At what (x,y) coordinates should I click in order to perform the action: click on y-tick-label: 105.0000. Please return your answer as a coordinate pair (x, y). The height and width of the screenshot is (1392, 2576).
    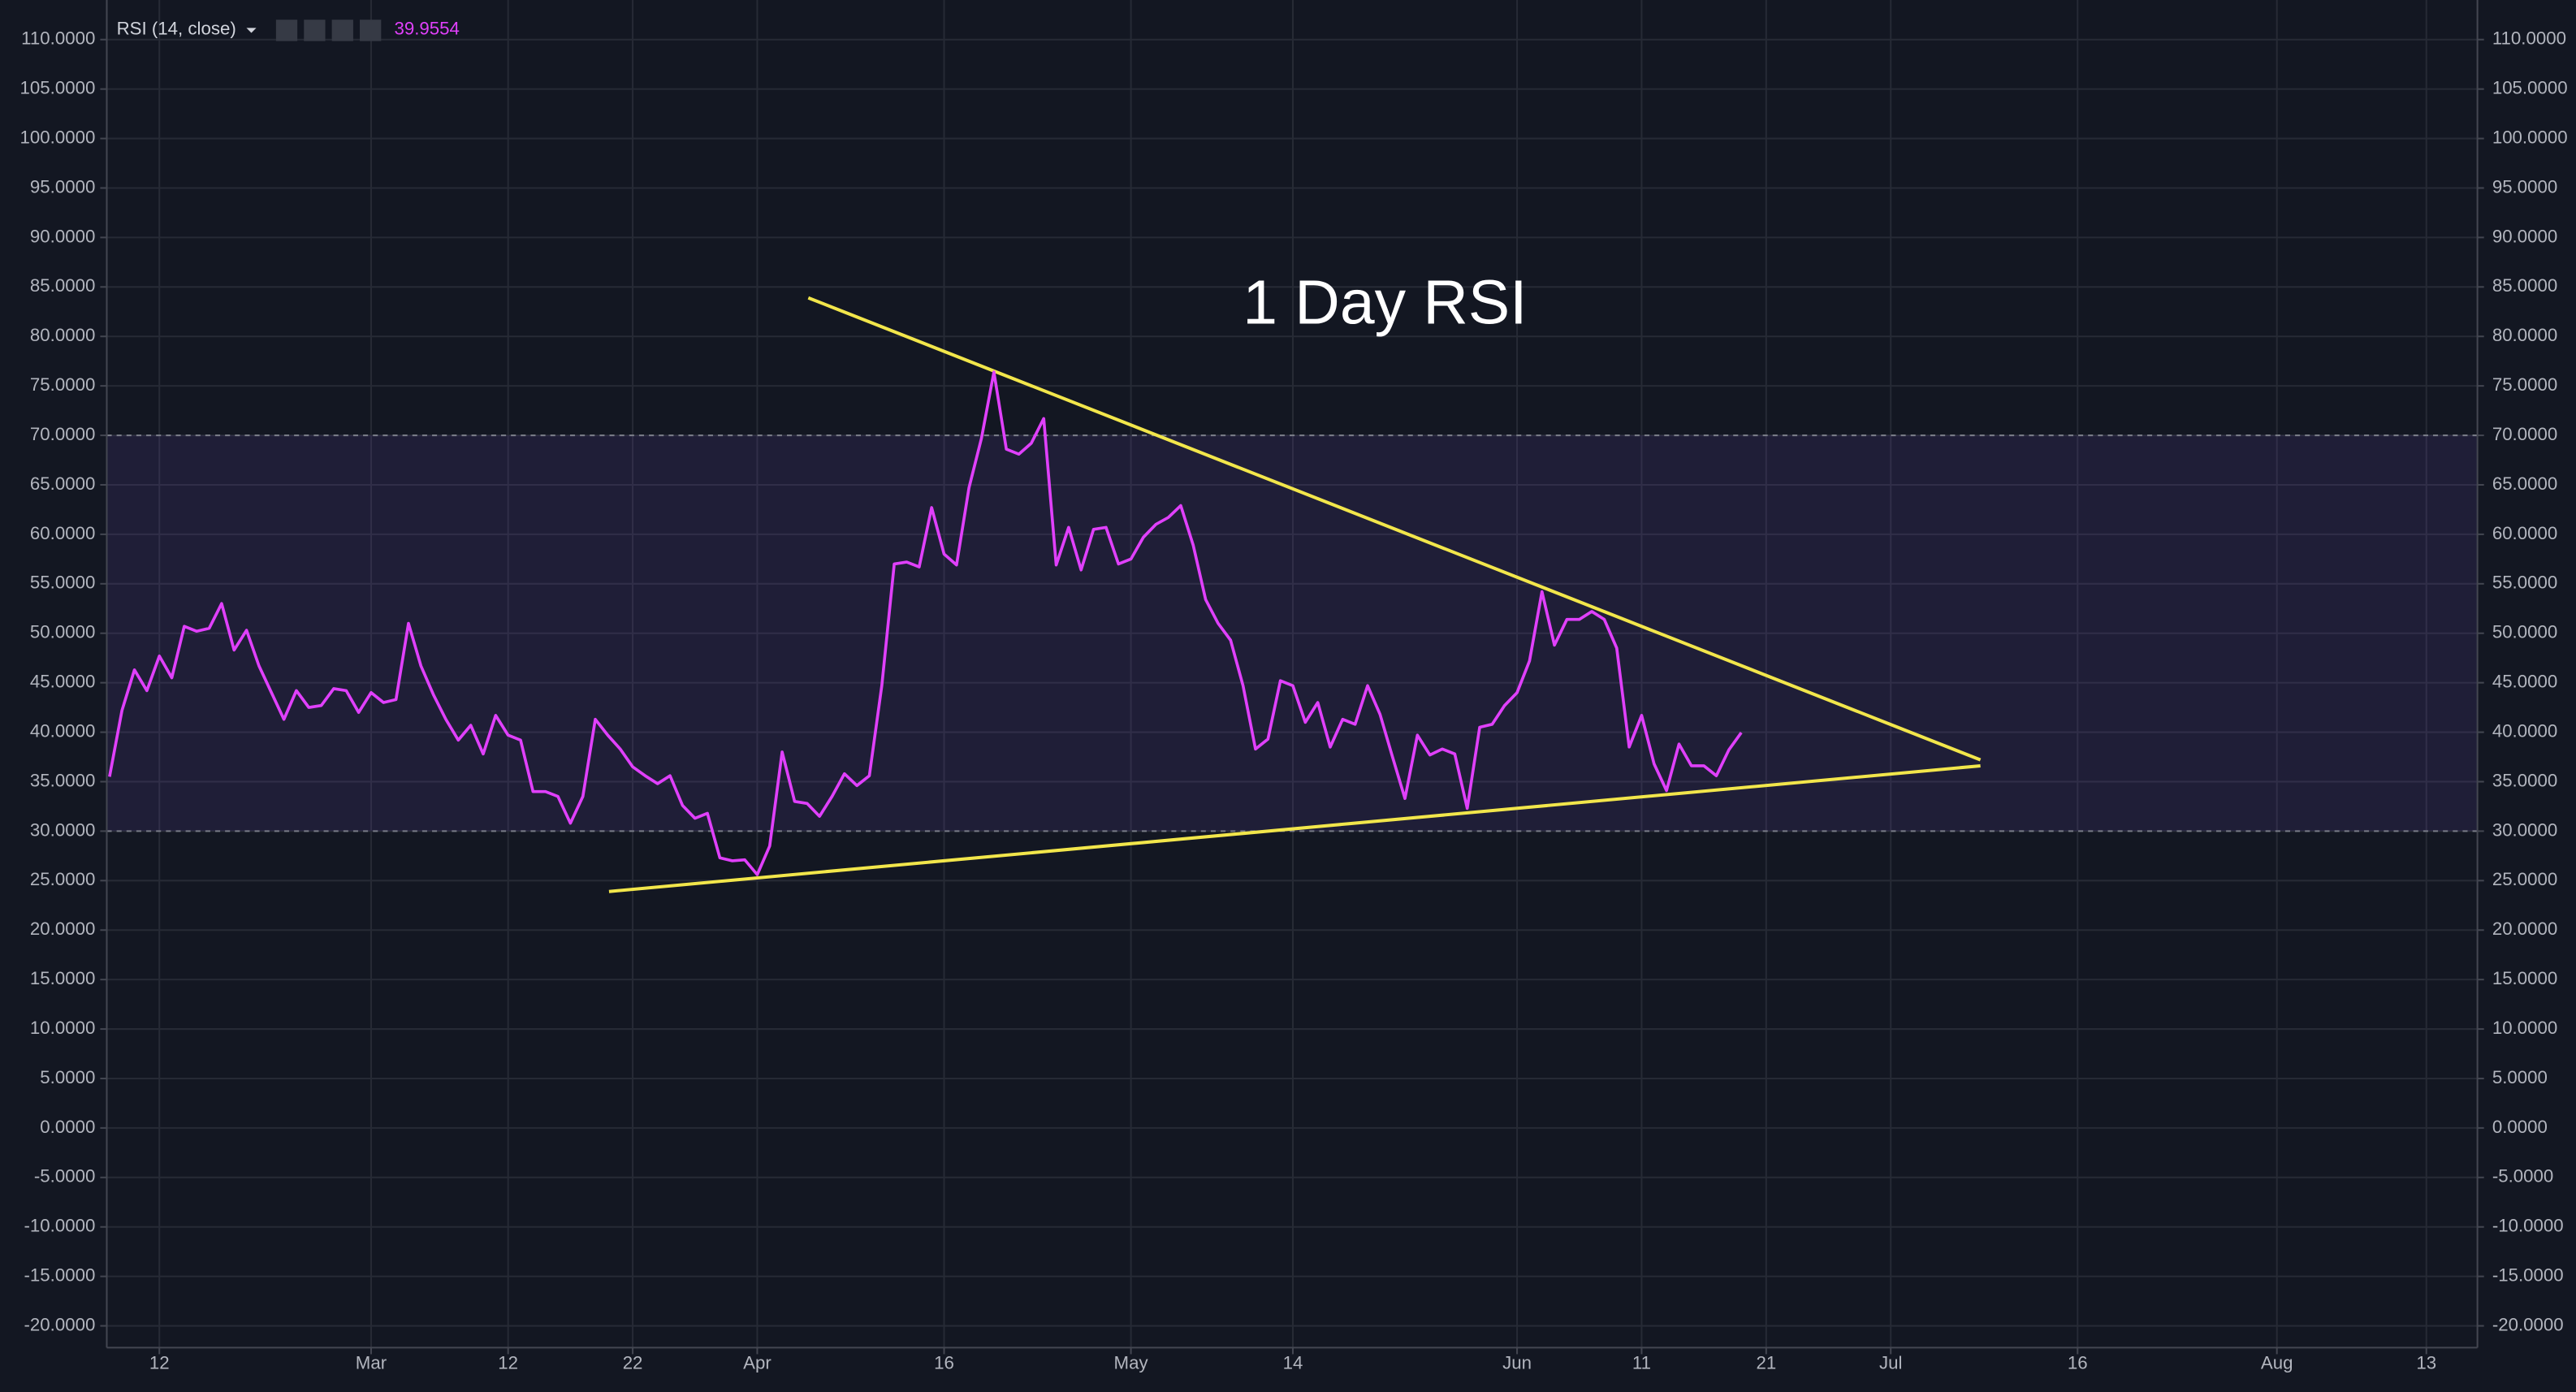
    Looking at the image, I should click on (58, 88).